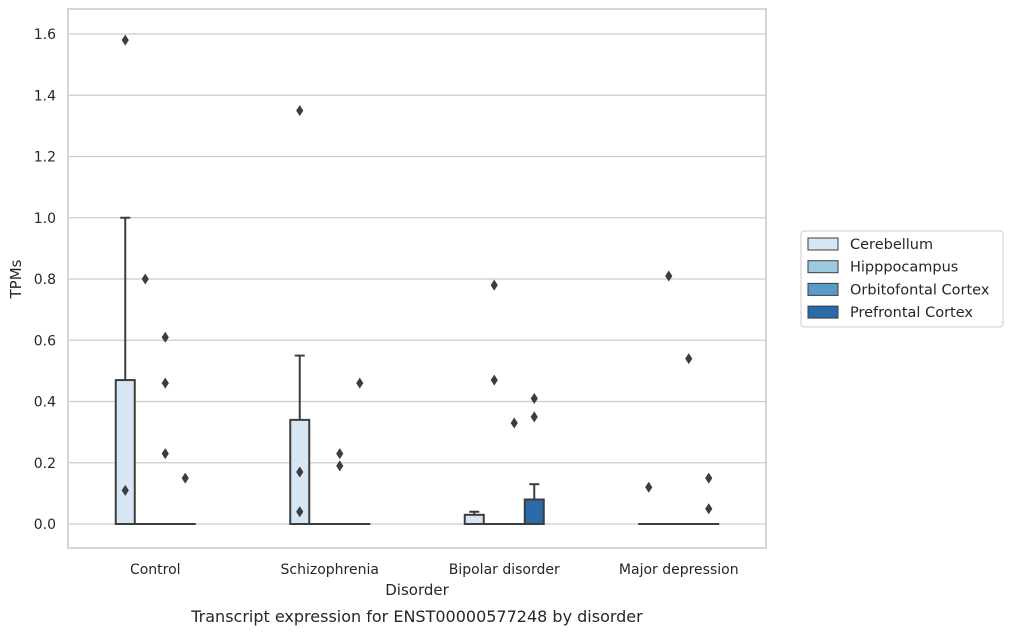  Describe the element at coordinates (911, 313) in the screenshot. I see `legend-label: Prefrontal Cortex` at that location.